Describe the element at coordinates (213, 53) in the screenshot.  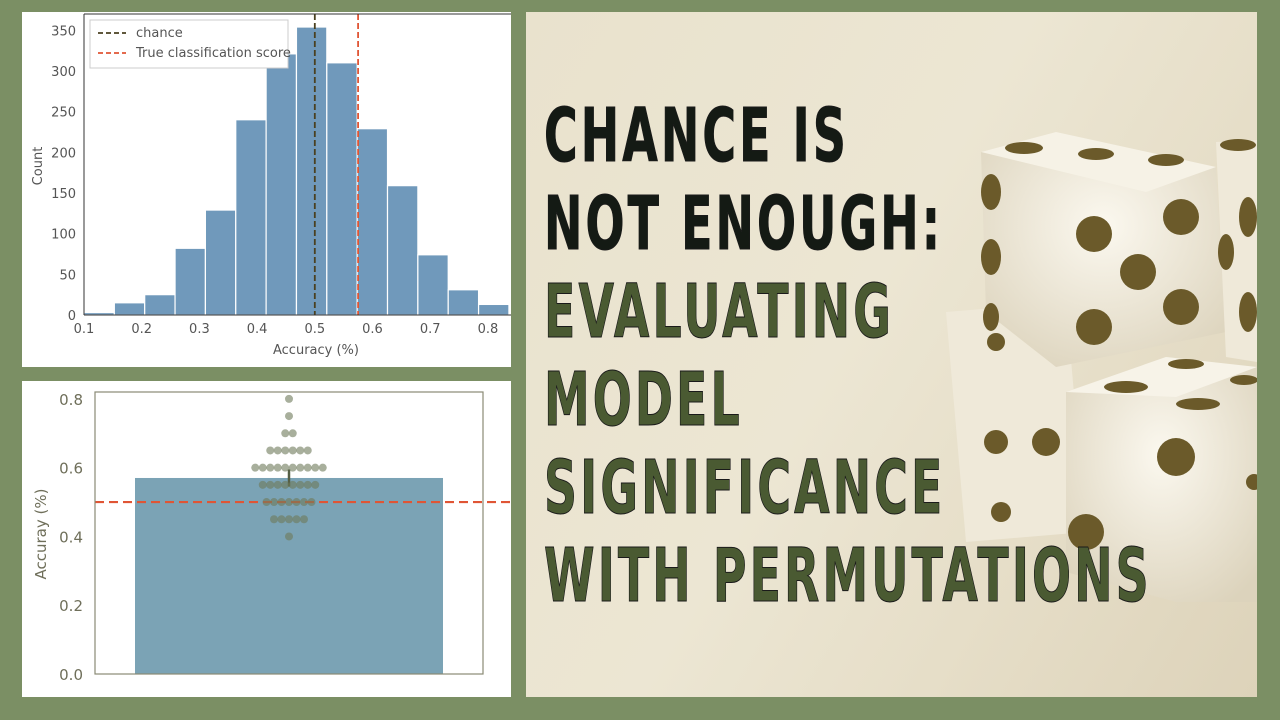
I see `legend-score-label: True classification score` at that location.